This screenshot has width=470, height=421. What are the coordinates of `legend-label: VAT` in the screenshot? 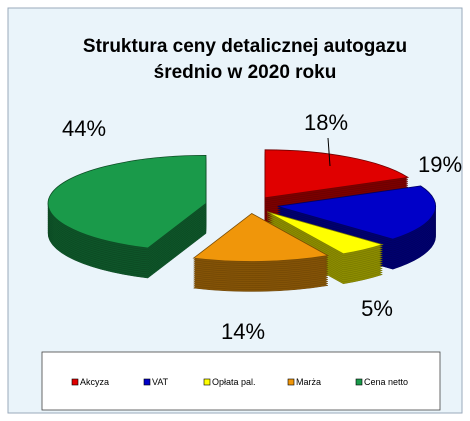 It's located at (160, 382).